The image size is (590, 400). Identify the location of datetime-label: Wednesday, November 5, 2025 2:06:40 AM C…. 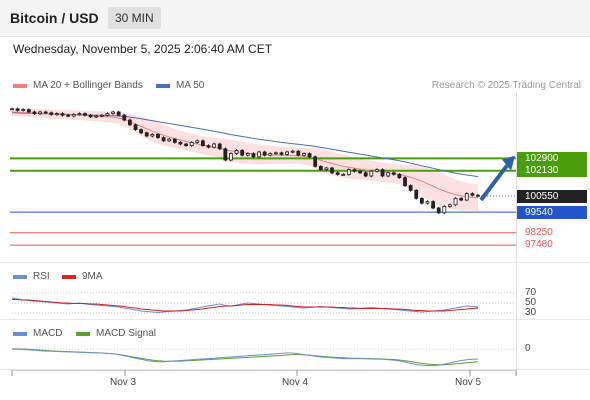
(143, 49).